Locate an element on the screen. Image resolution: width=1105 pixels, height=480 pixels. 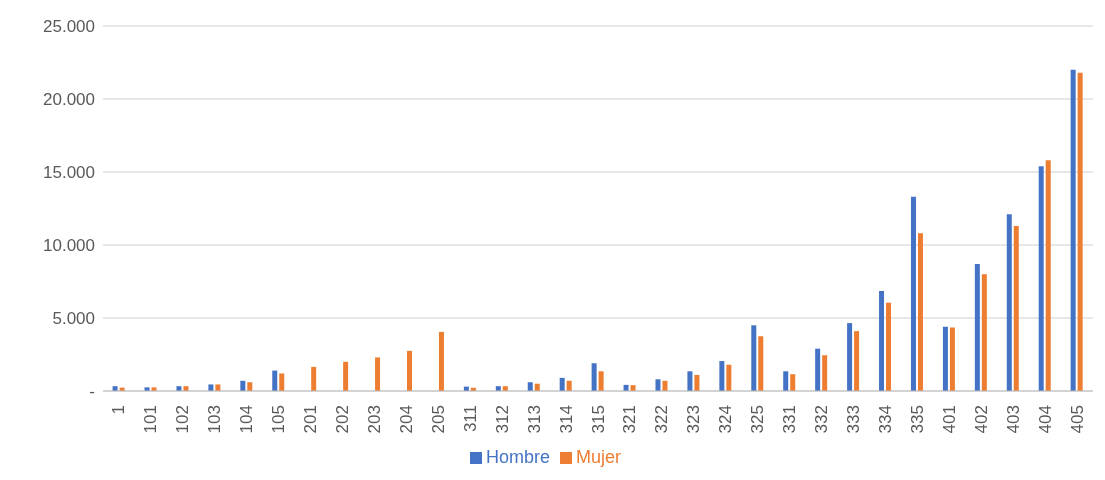
x-tick-label: 322 is located at coordinates (662, 419).